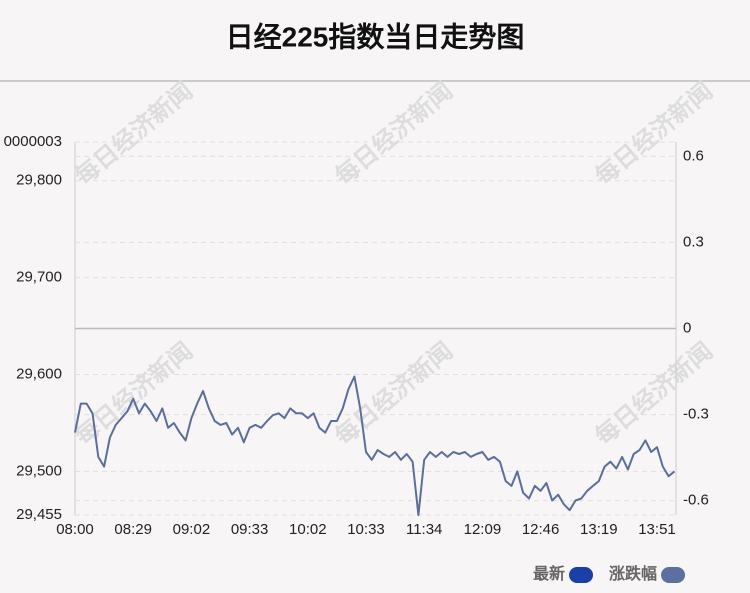  What do you see at coordinates (308, 529) in the screenshot?
I see `x-tick-label: 10:02` at bounding box center [308, 529].